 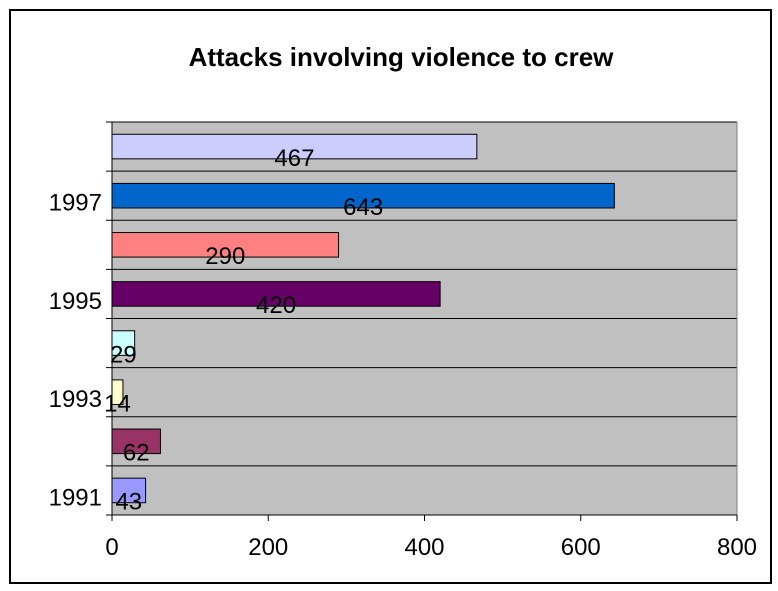 I want to click on chart-title: Attacks involving violence to crew, so click(x=402, y=57).